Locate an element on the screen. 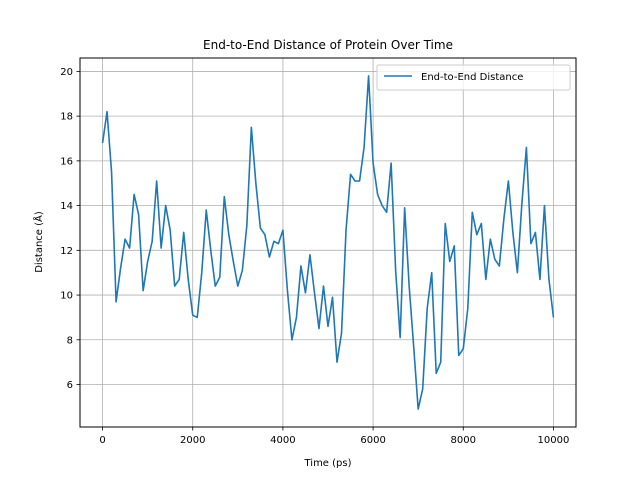 The height and width of the screenshot is (480, 640). y-tick-label: 12 is located at coordinates (66, 251).